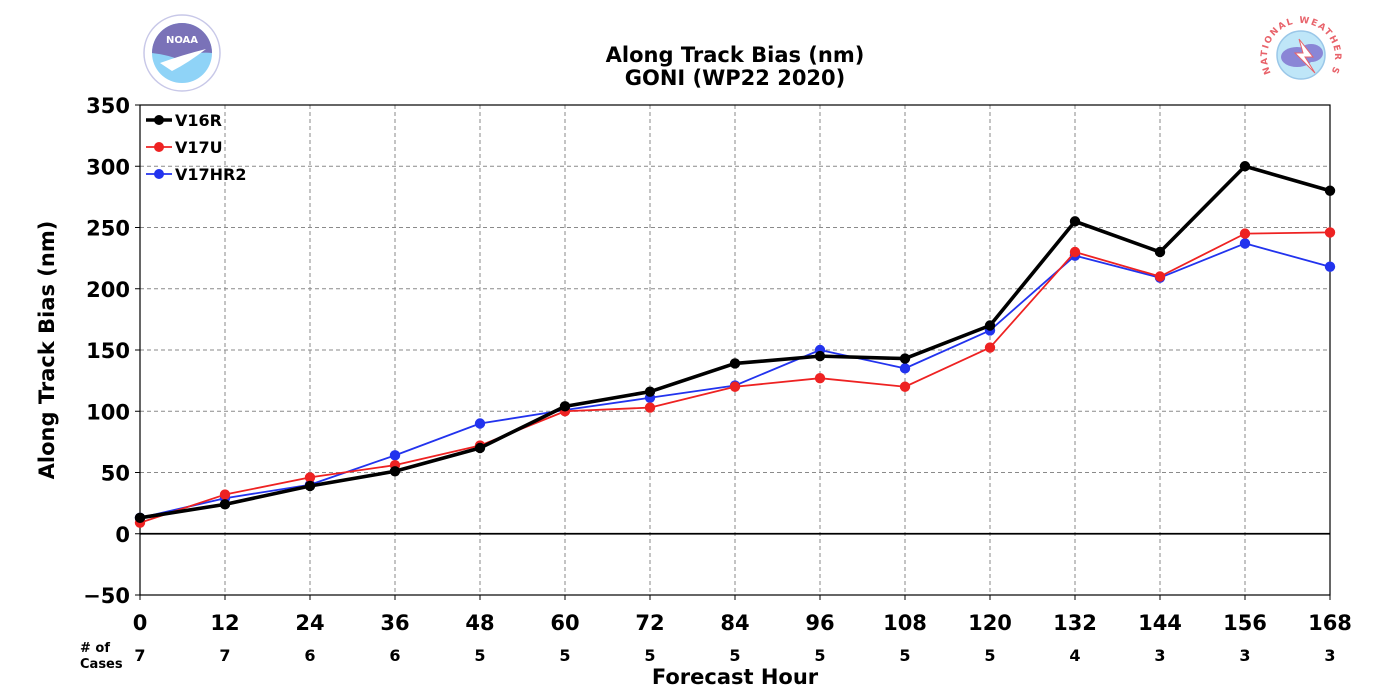 The image size is (1400, 700). I want to click on y-tick-label: 200, so click(108, 290).